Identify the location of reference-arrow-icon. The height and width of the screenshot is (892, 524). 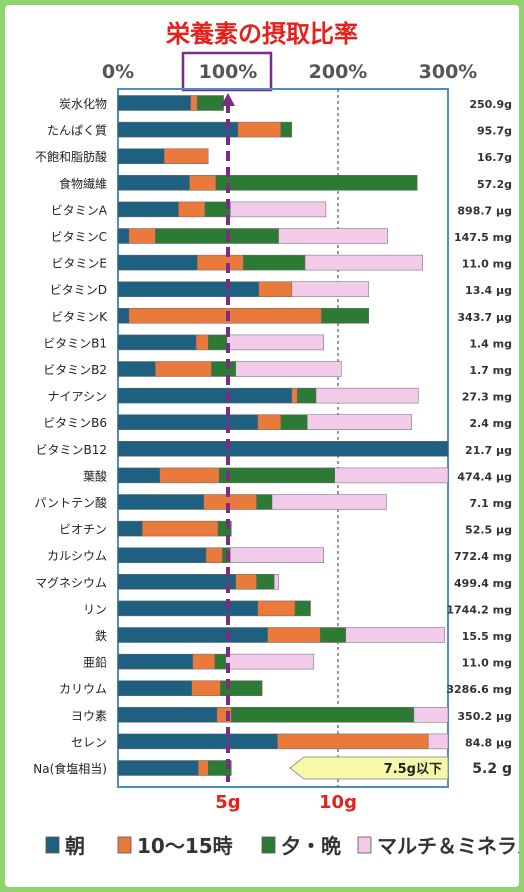
(228, 99).